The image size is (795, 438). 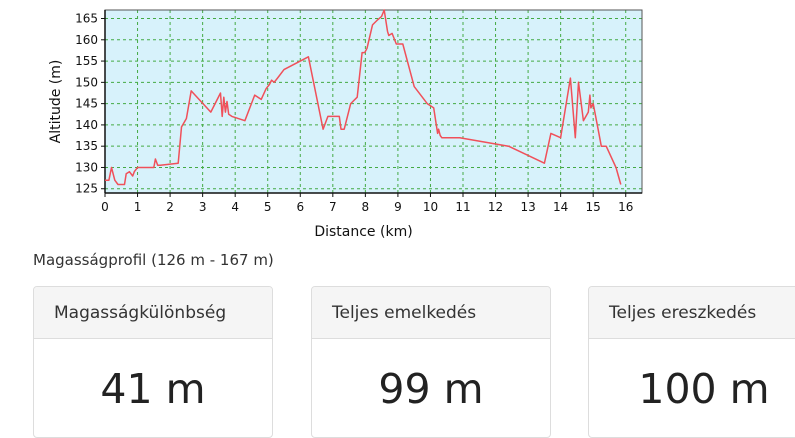 I want to click on x-tick-label: 11, so click(x=462, y=207).